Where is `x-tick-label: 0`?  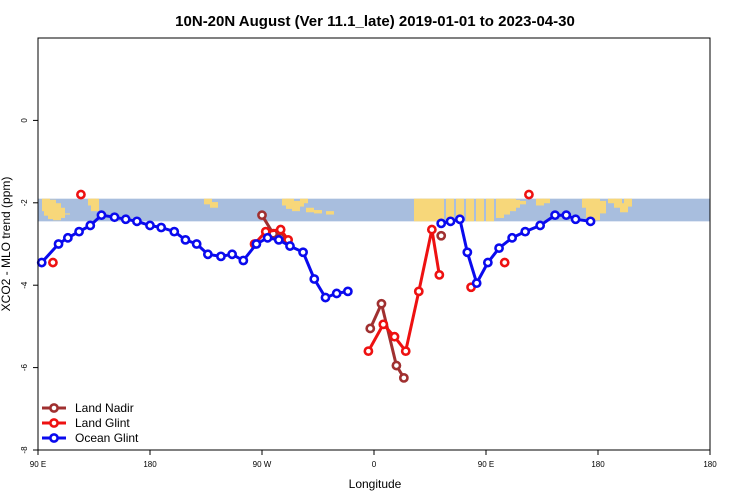
x-tick-label: 0 is located at coordinates (374, 464).